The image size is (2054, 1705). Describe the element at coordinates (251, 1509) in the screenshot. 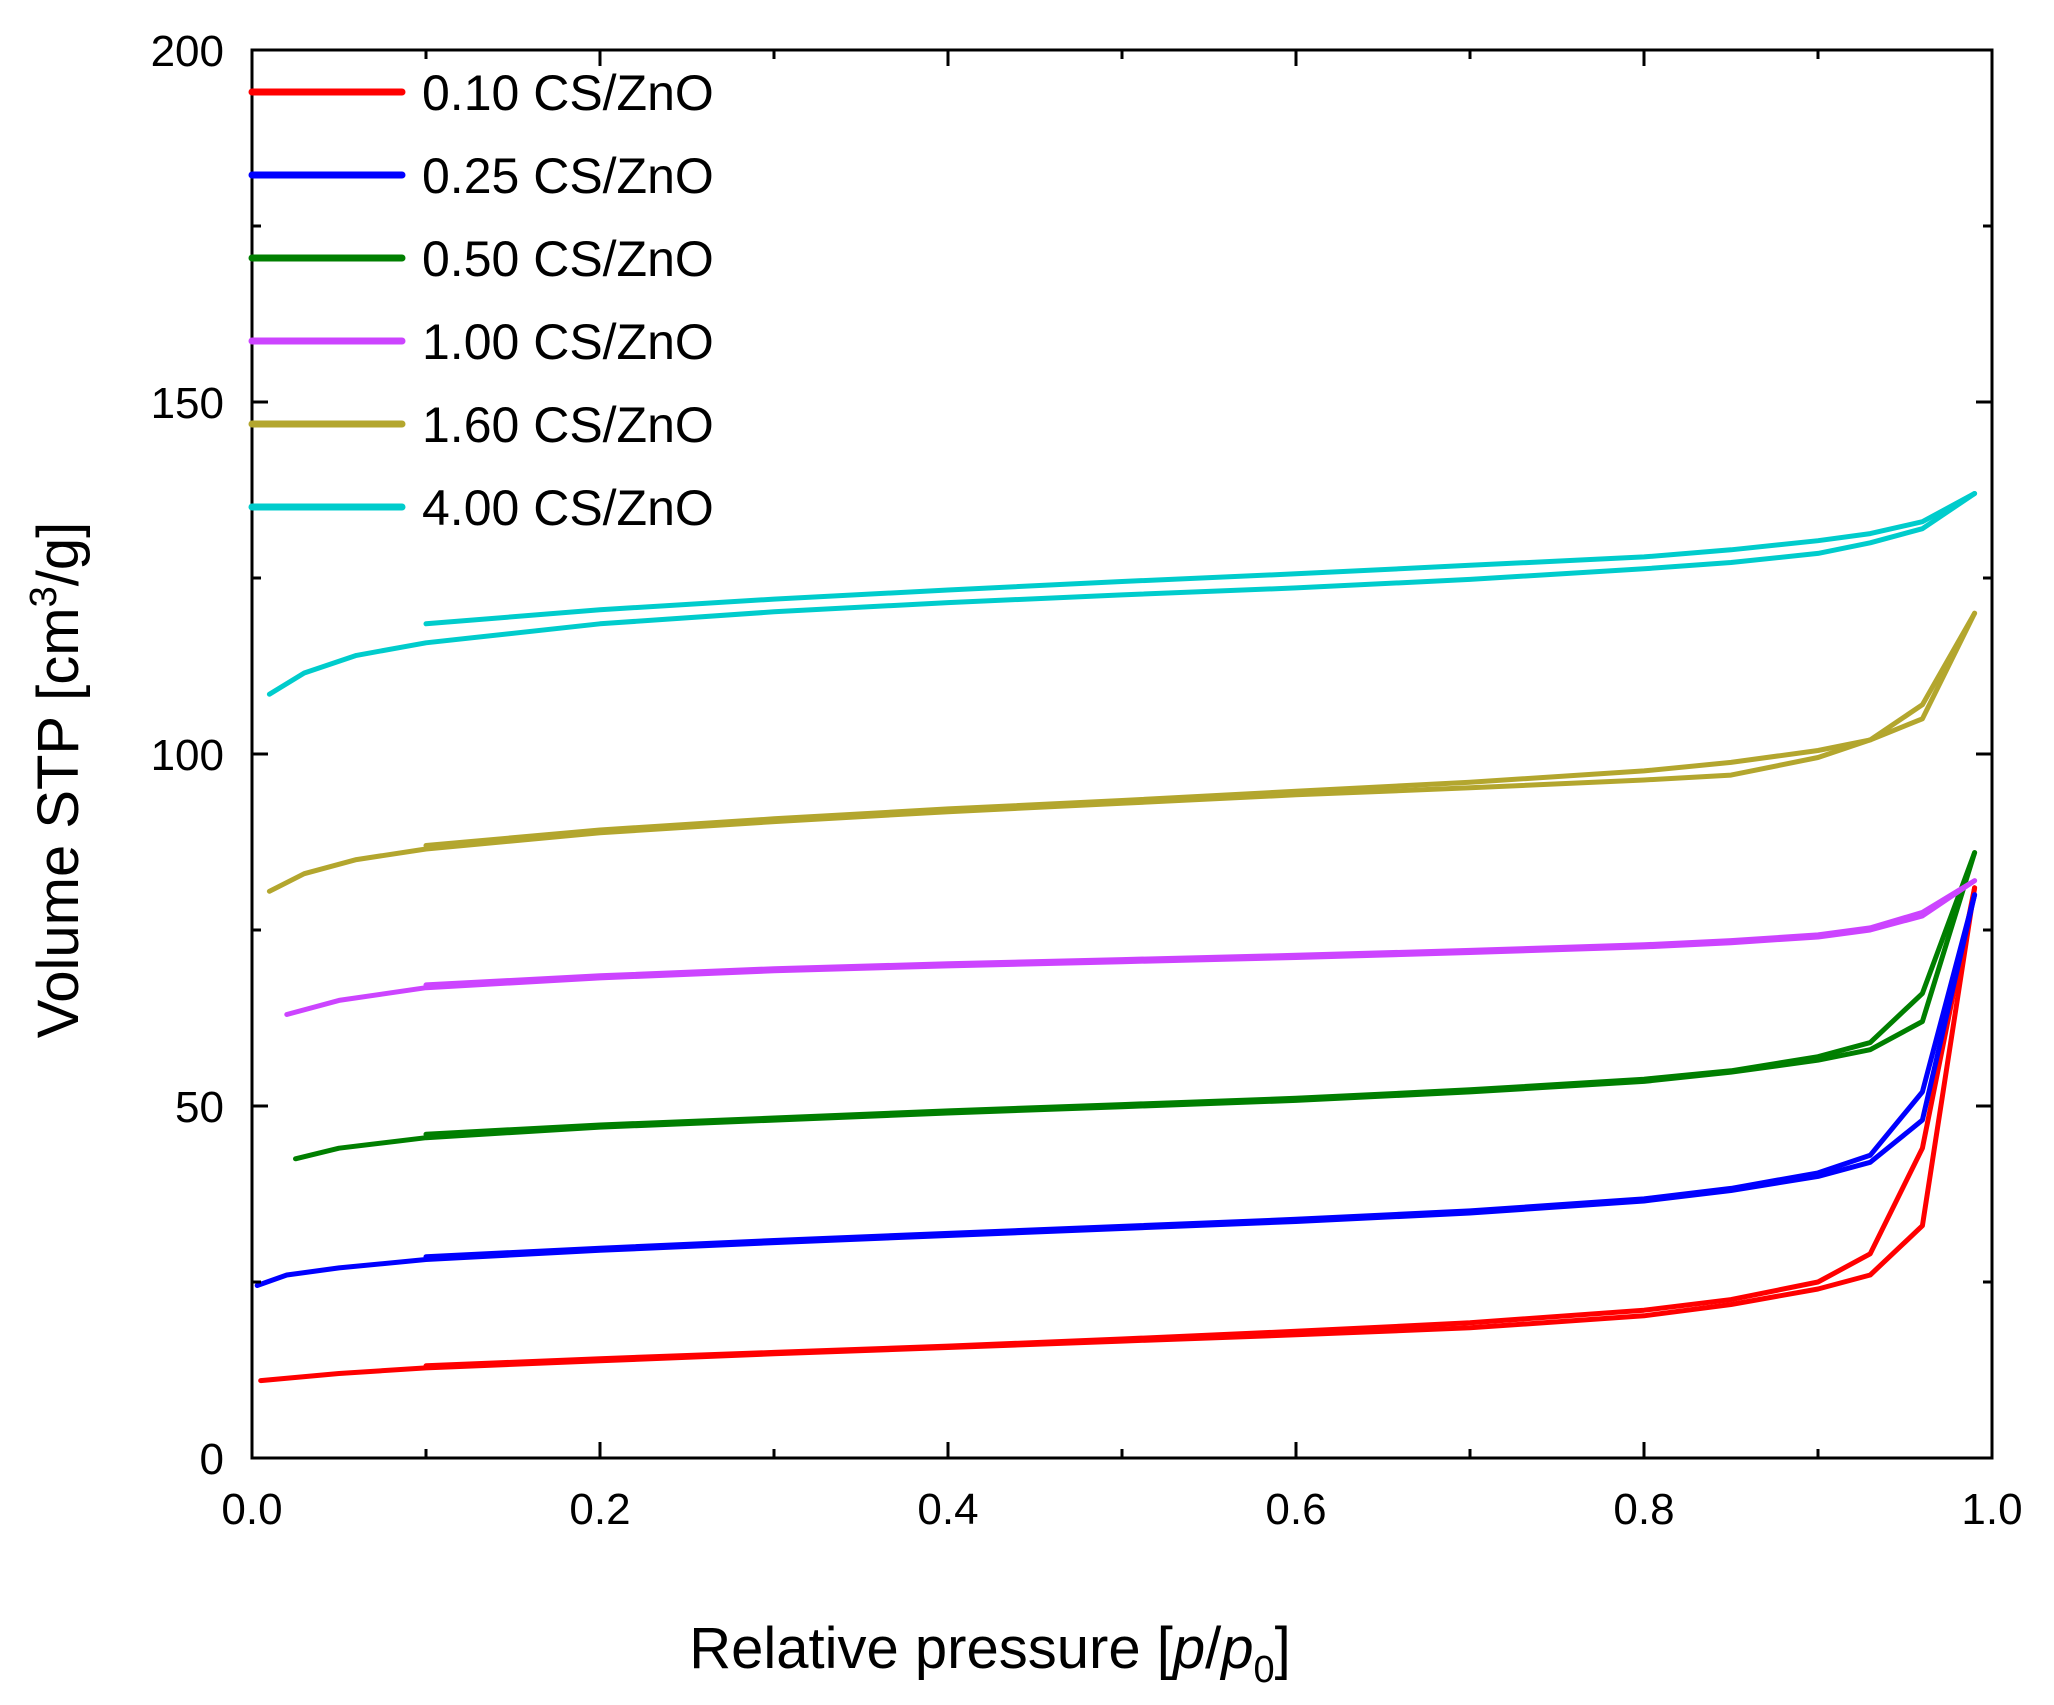

I see `x-tick-label: 0.0` at that location.